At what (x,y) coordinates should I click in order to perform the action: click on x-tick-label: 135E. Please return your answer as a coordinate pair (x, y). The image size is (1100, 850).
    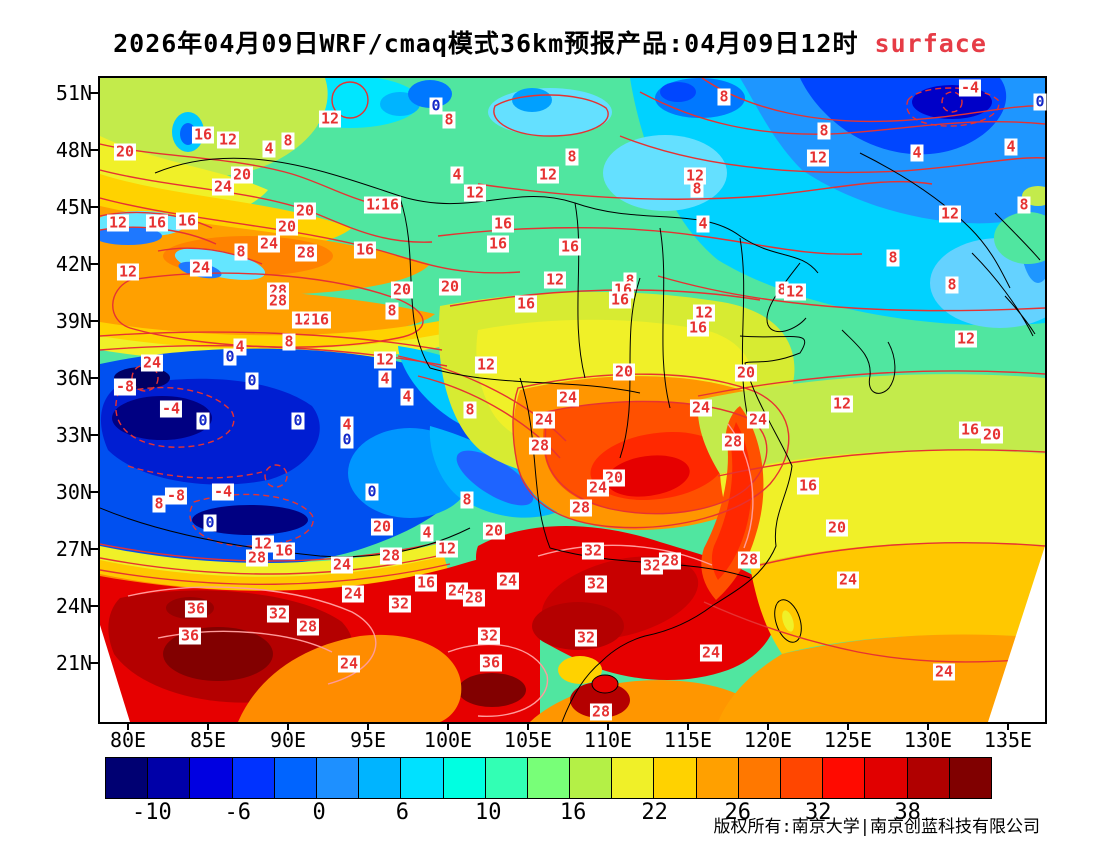
    Looking at the image, I should click on (1008, 740).